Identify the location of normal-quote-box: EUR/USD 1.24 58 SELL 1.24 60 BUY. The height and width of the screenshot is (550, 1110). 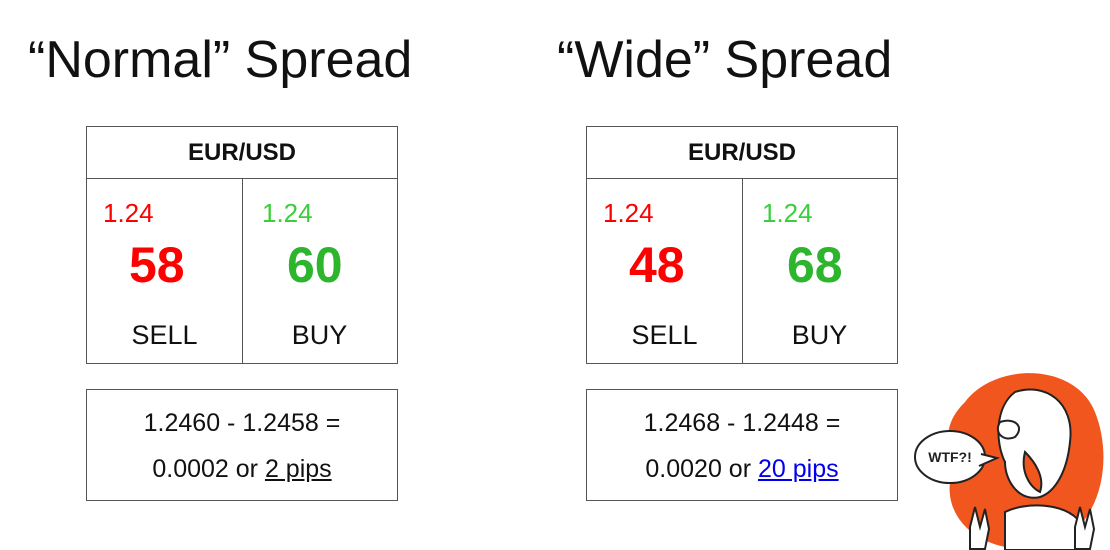
(242, 245).